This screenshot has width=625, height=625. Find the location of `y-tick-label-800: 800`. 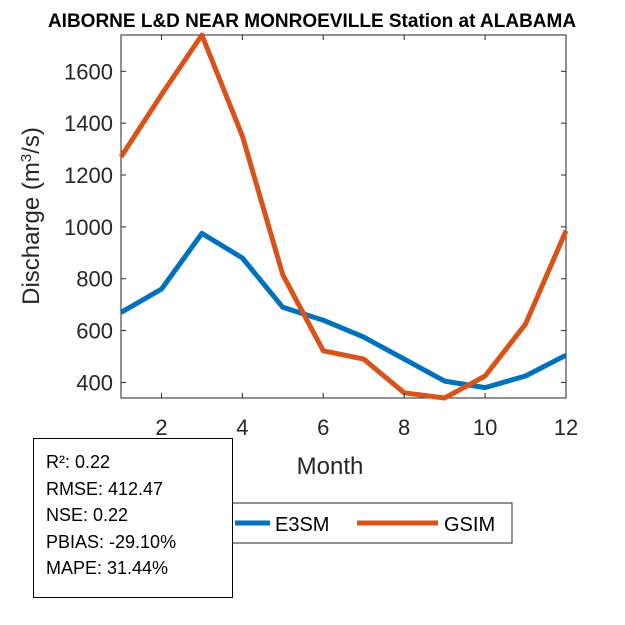

y-tick-label-800: 800 is located at coordinates (94, 279).